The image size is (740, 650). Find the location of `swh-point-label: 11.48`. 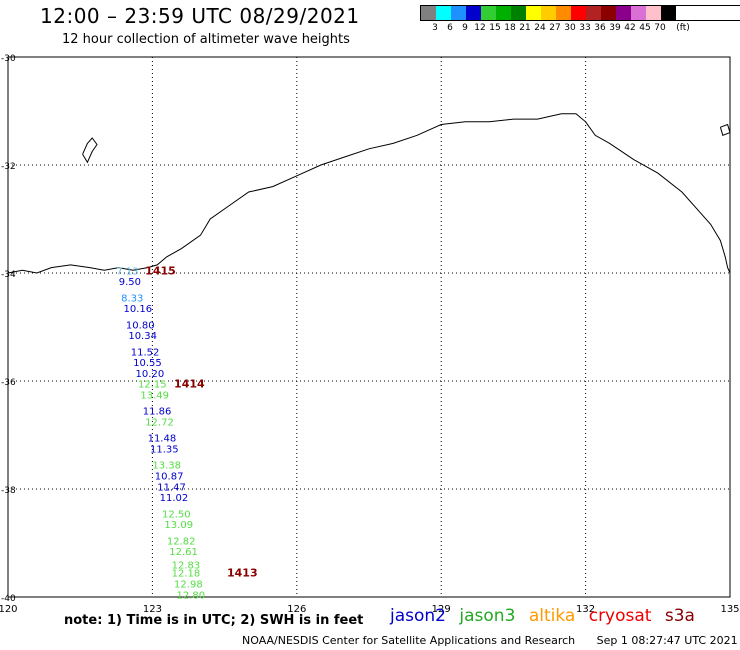

swh-point-label: 11.48 is located at coordinates (162, 439).